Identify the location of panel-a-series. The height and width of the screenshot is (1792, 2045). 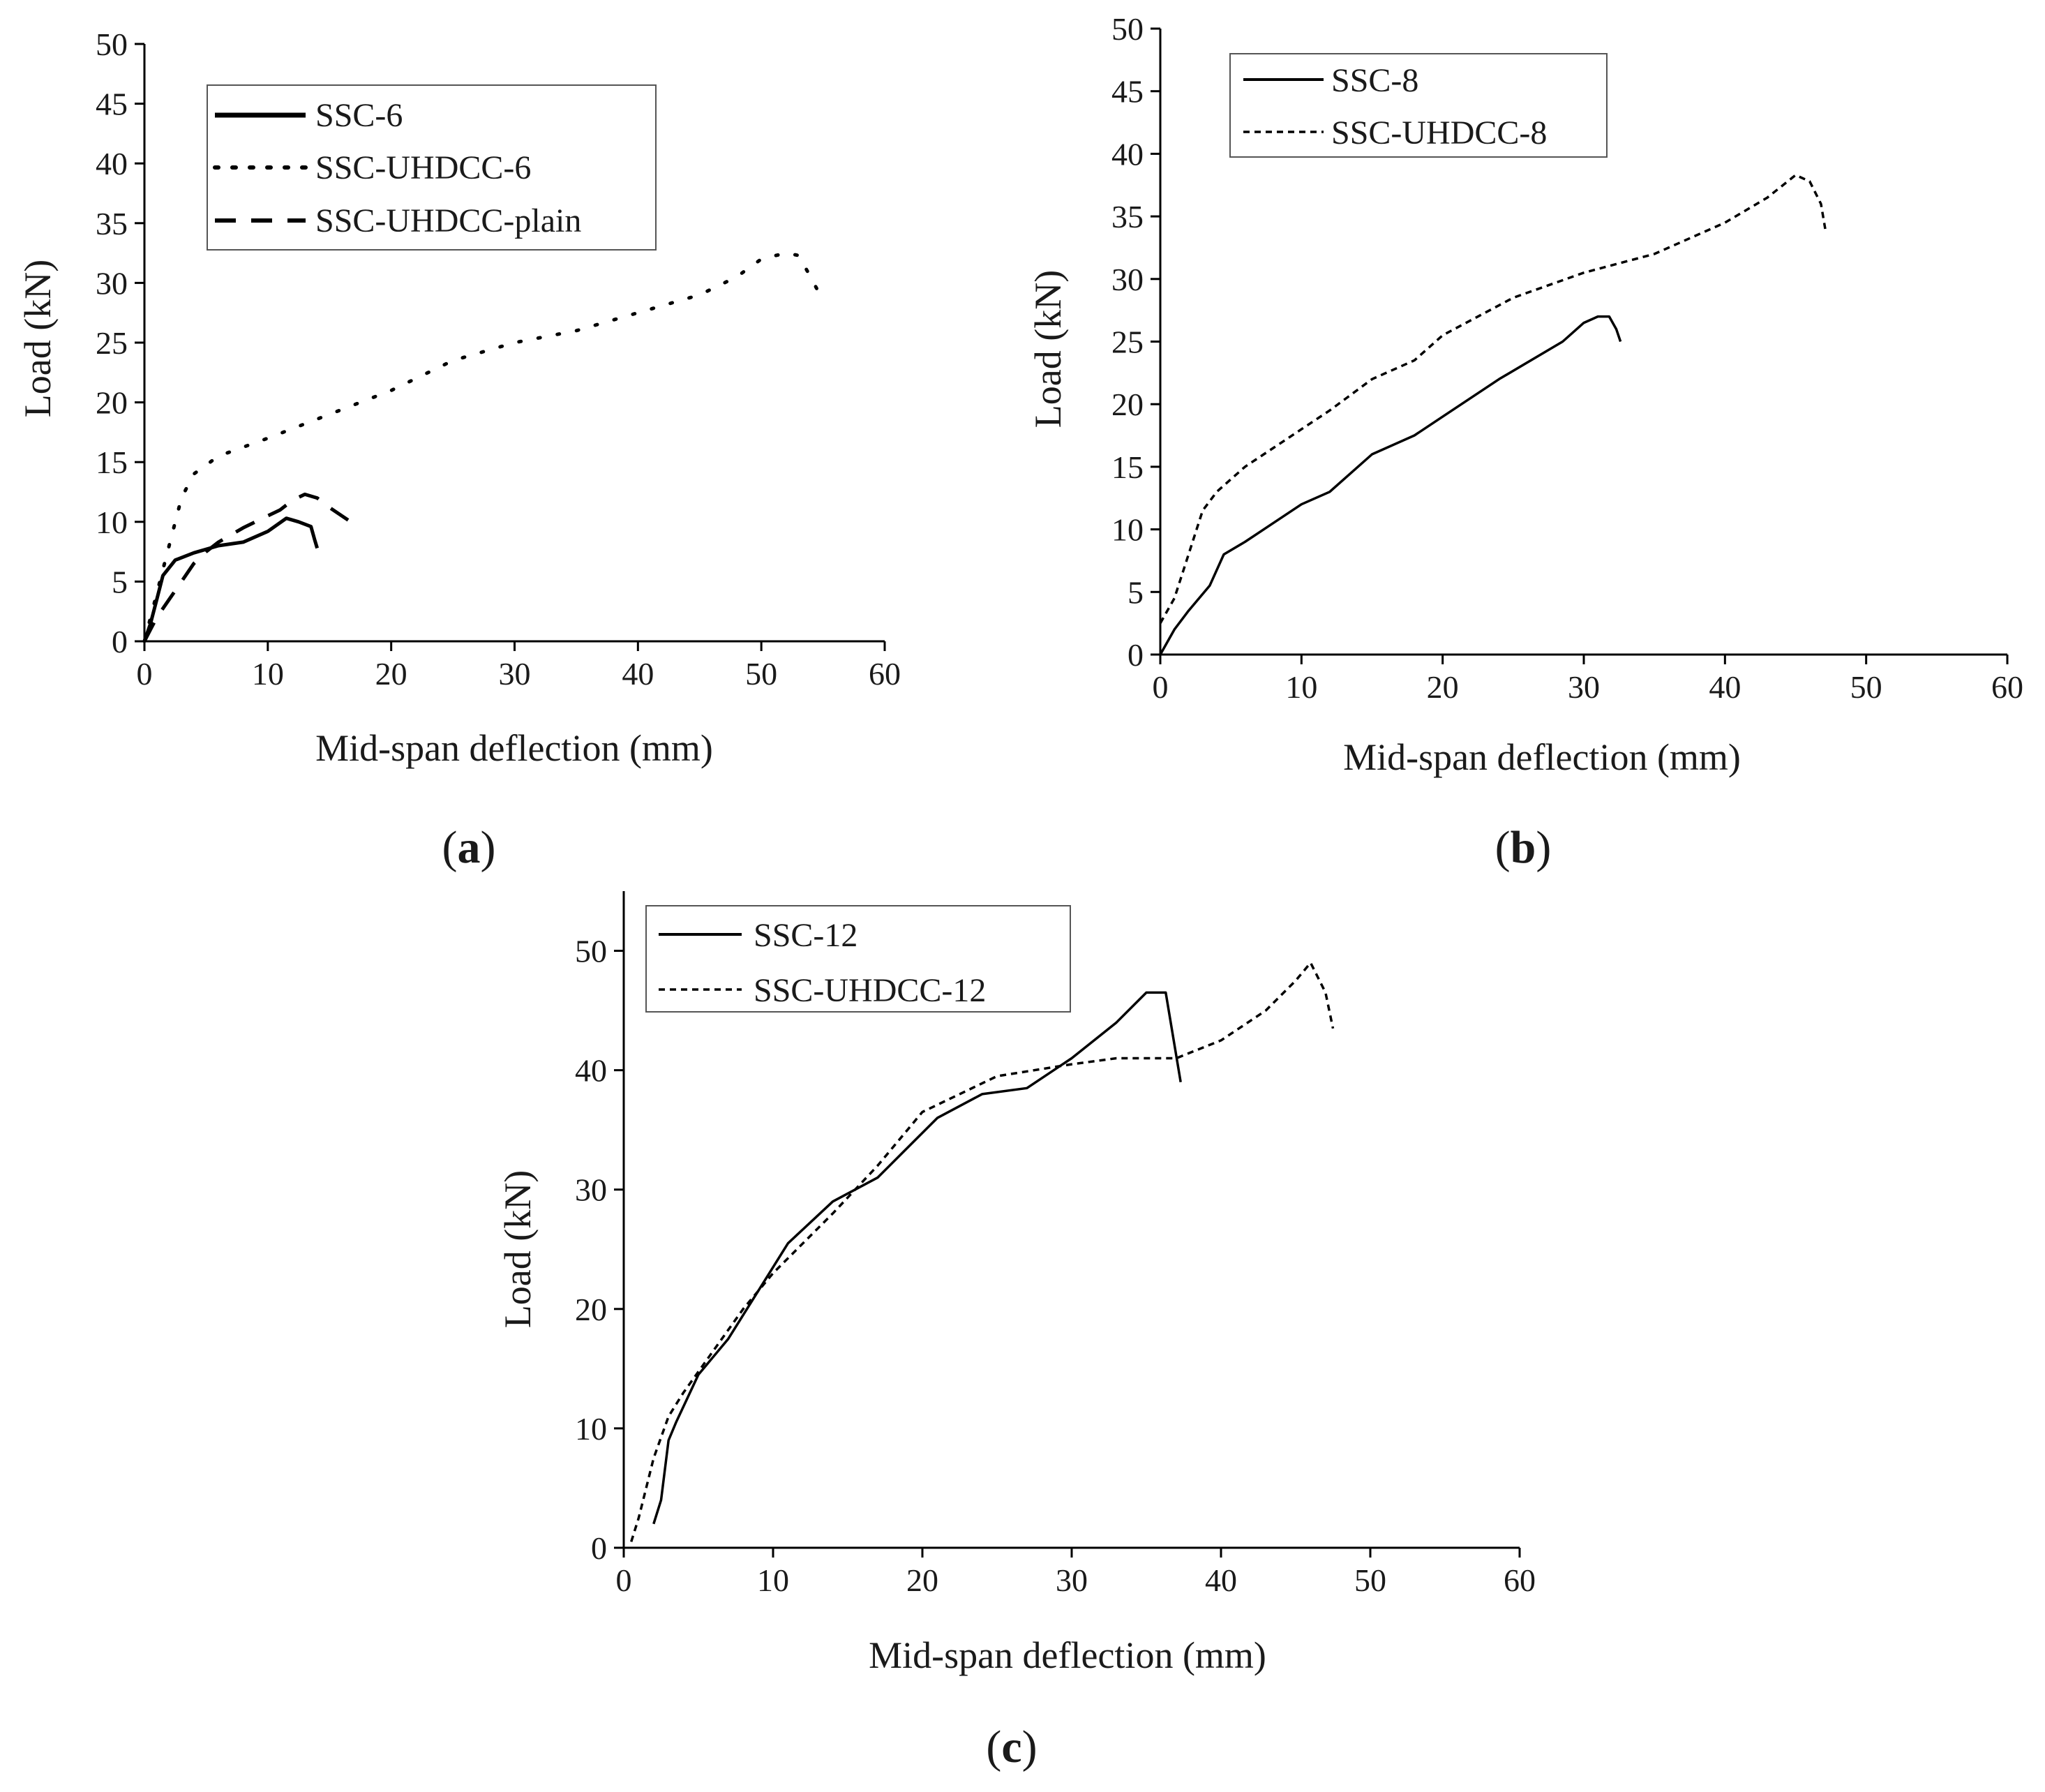
(483, 447).